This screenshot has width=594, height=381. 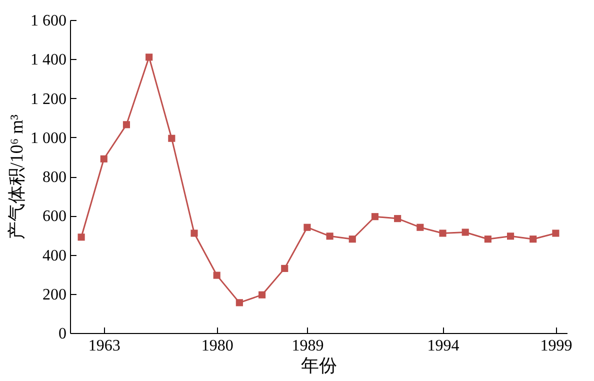 I want to click on y-tick-label: 200, so click(x=54, y=295).